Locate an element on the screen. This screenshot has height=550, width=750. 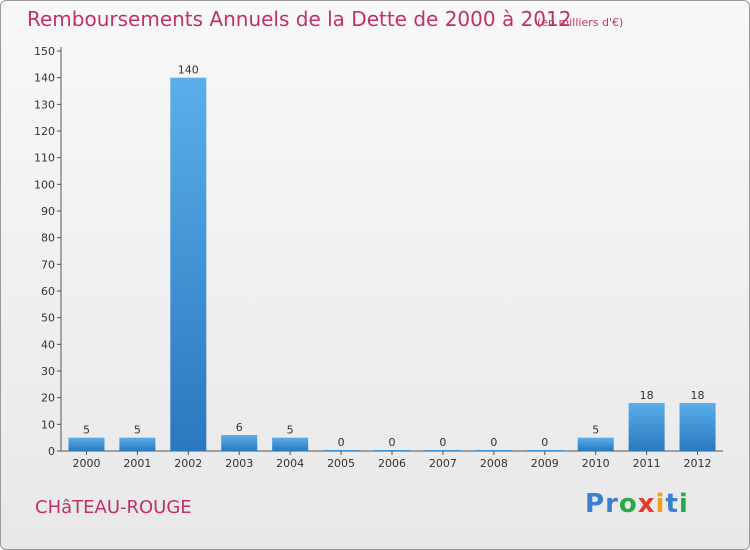
chart-subtitle: (en milliers d'€) is located at coordinates (580, 22).